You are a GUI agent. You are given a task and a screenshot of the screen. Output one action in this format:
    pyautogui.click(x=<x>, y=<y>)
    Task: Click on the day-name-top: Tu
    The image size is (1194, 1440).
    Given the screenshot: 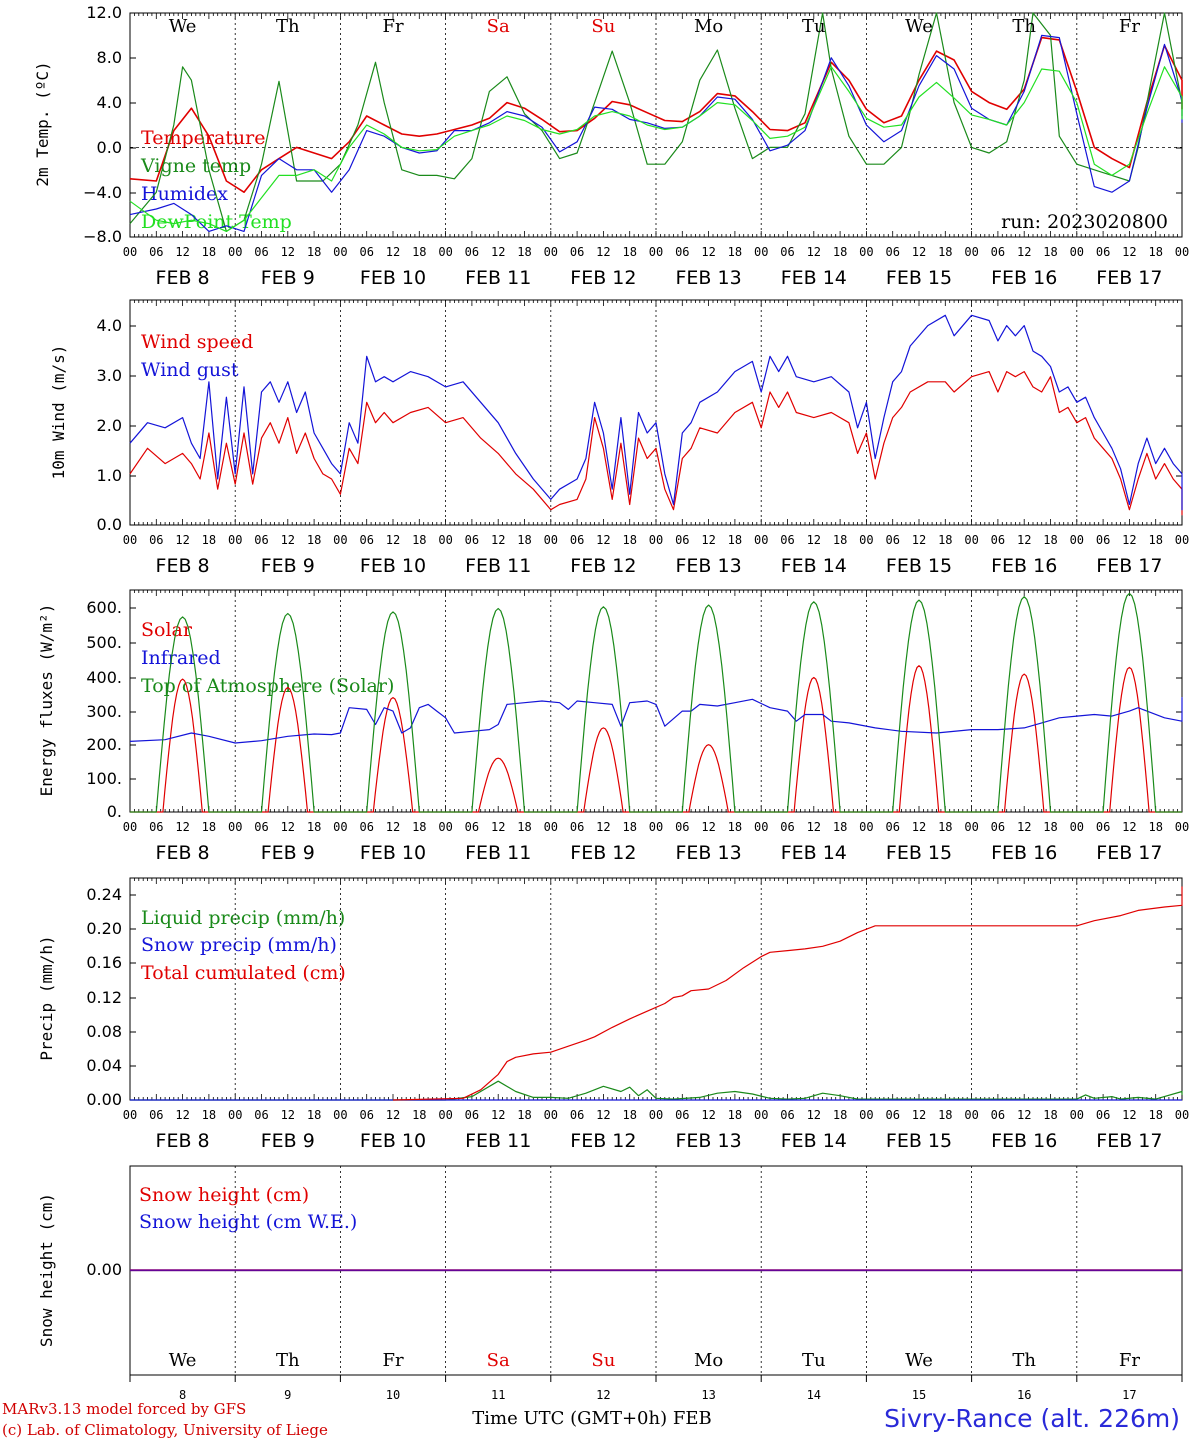 What is the action you would take?
    pyautogui.click(x=814, y=26)
    